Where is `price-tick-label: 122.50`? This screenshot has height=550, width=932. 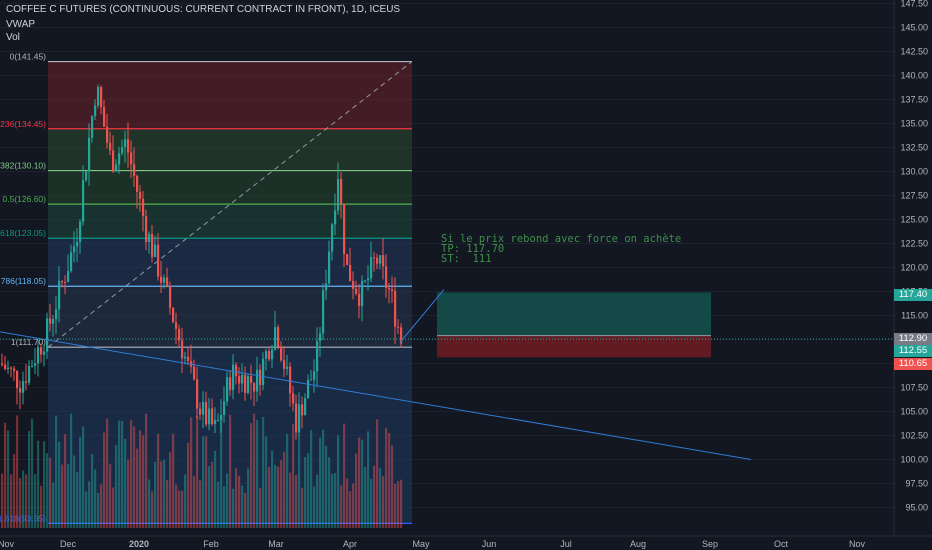 price-tick-label: 122.50 is located at coordinates (914, 244).